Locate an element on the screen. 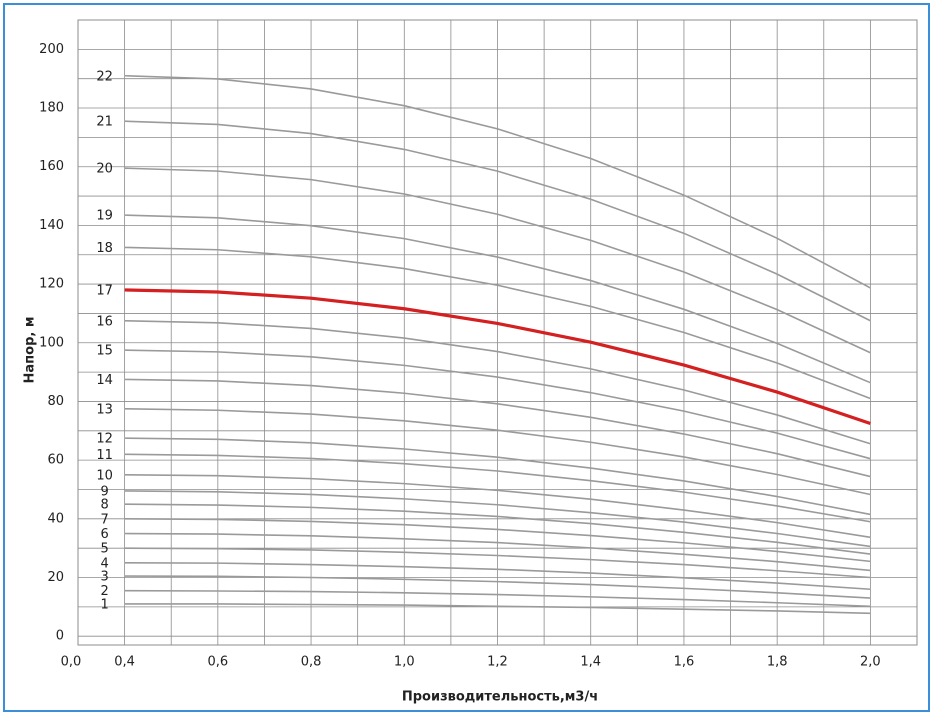  curve-label: 5 is located at coordinates (104, 549).